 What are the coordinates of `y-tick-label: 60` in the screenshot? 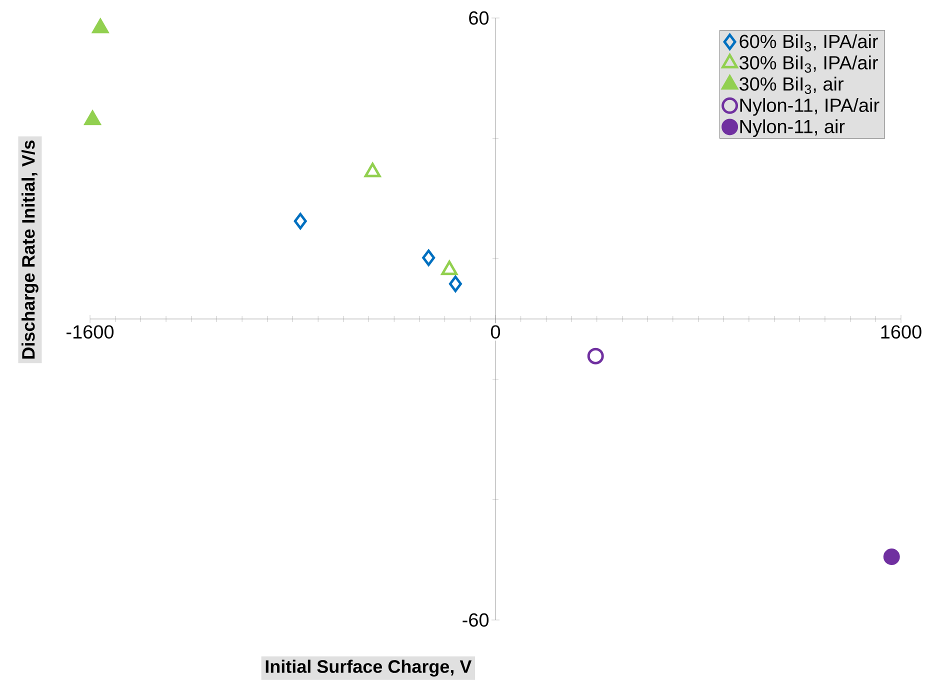 It's located at (479, 18).